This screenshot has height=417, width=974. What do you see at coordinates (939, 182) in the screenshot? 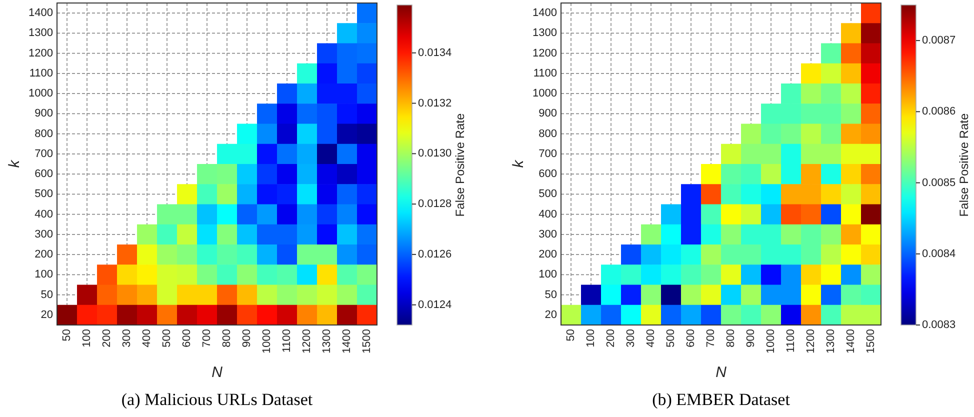
I see `color-bar-label: 0.0085` at bounding box center [939, 182].